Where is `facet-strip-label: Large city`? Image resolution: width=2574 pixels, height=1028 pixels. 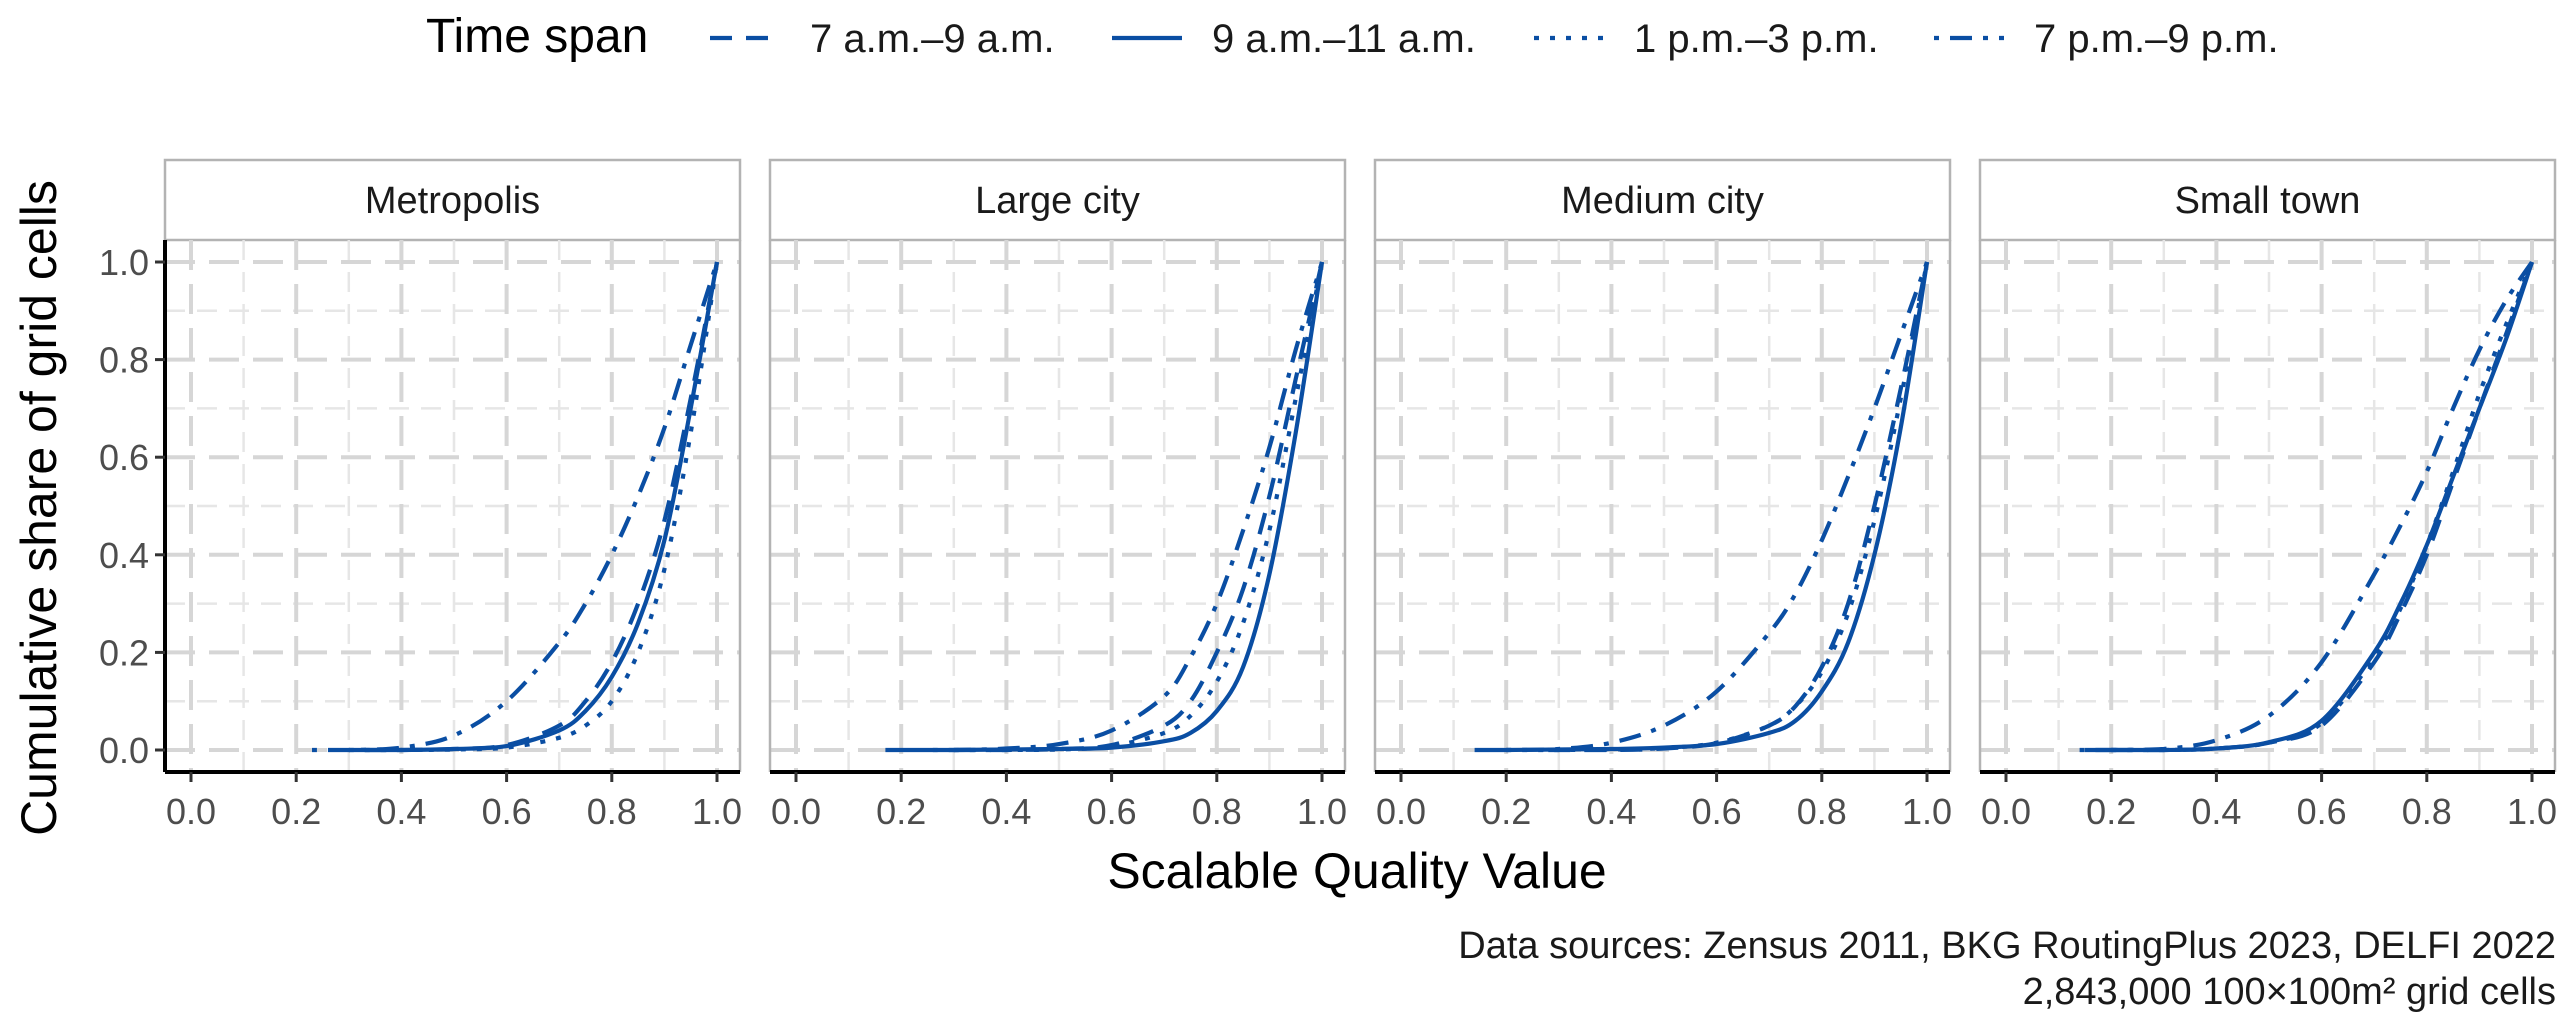 facet-strip-label: Large city is located at coordinates (1057, 201).